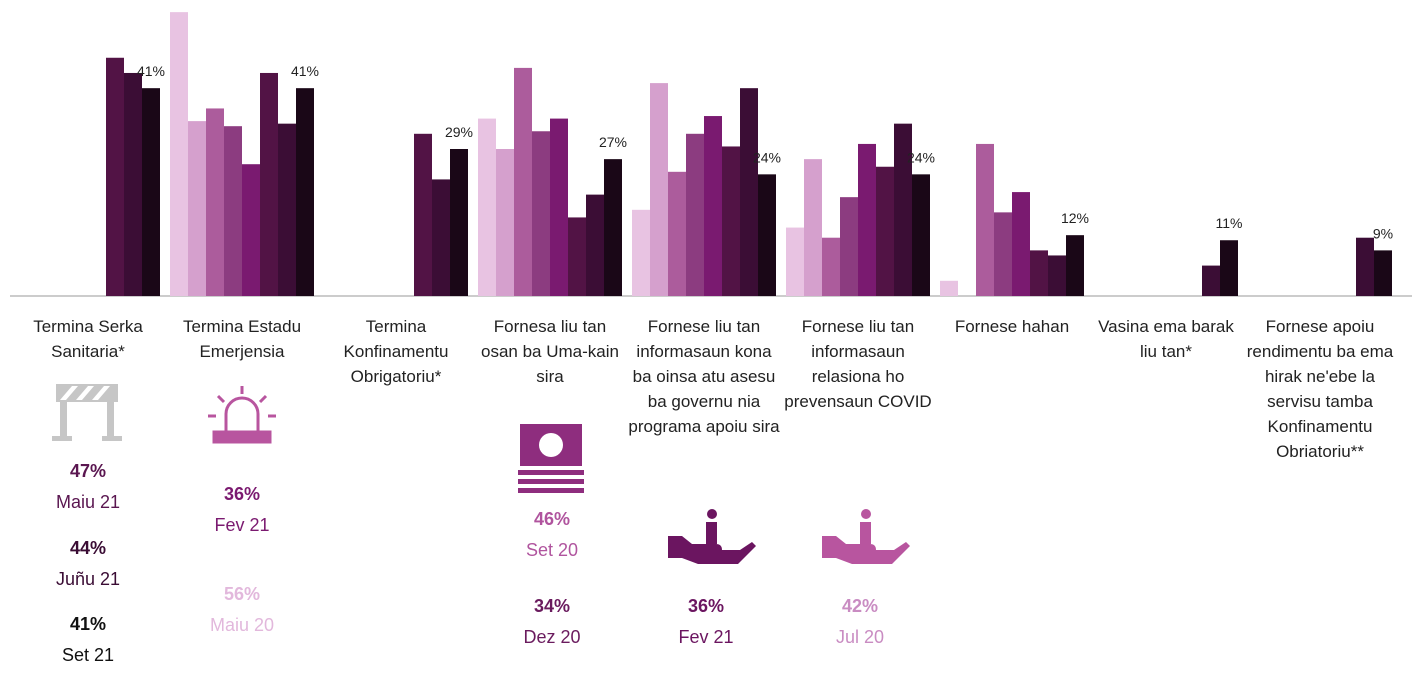 Image resolution: width=1412 pixels, height=673 pixels. What do you see at coordinates (88, 579) in the screenshot?
I see `highlight-period: Juñu 21` at bounding box center [88, 579].